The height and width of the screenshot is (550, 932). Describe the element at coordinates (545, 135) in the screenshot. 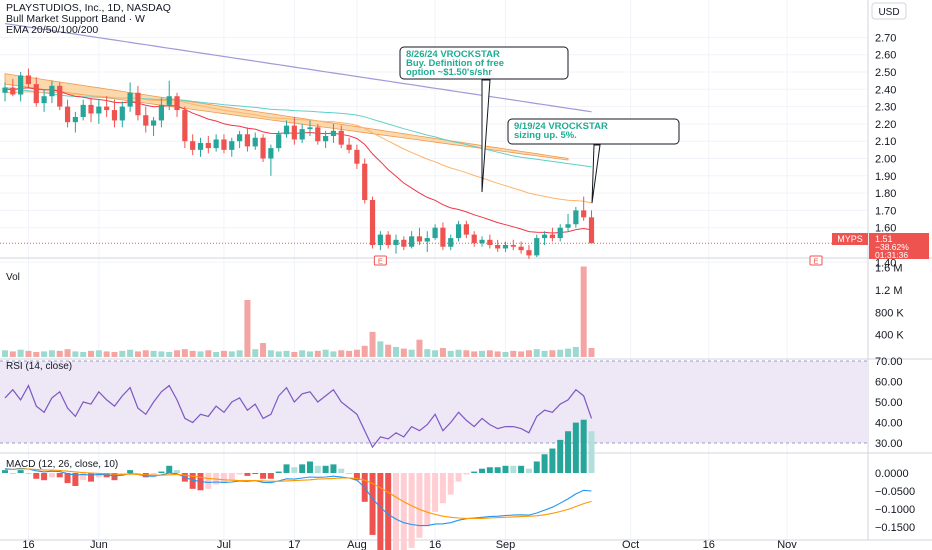

I see `annotation-text: sizing up. 5%.` at that location.